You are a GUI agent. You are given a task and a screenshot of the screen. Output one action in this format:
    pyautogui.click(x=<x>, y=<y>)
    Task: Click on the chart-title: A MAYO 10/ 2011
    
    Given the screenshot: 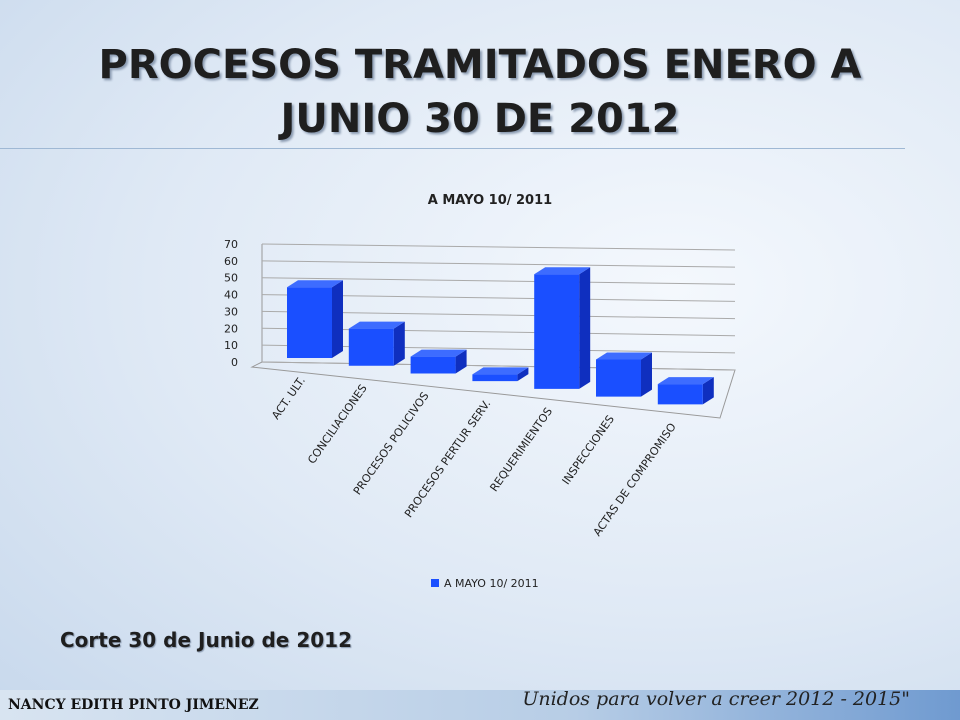 What is the action you would take?
    pyautogui.click(x=490, y=200)
    